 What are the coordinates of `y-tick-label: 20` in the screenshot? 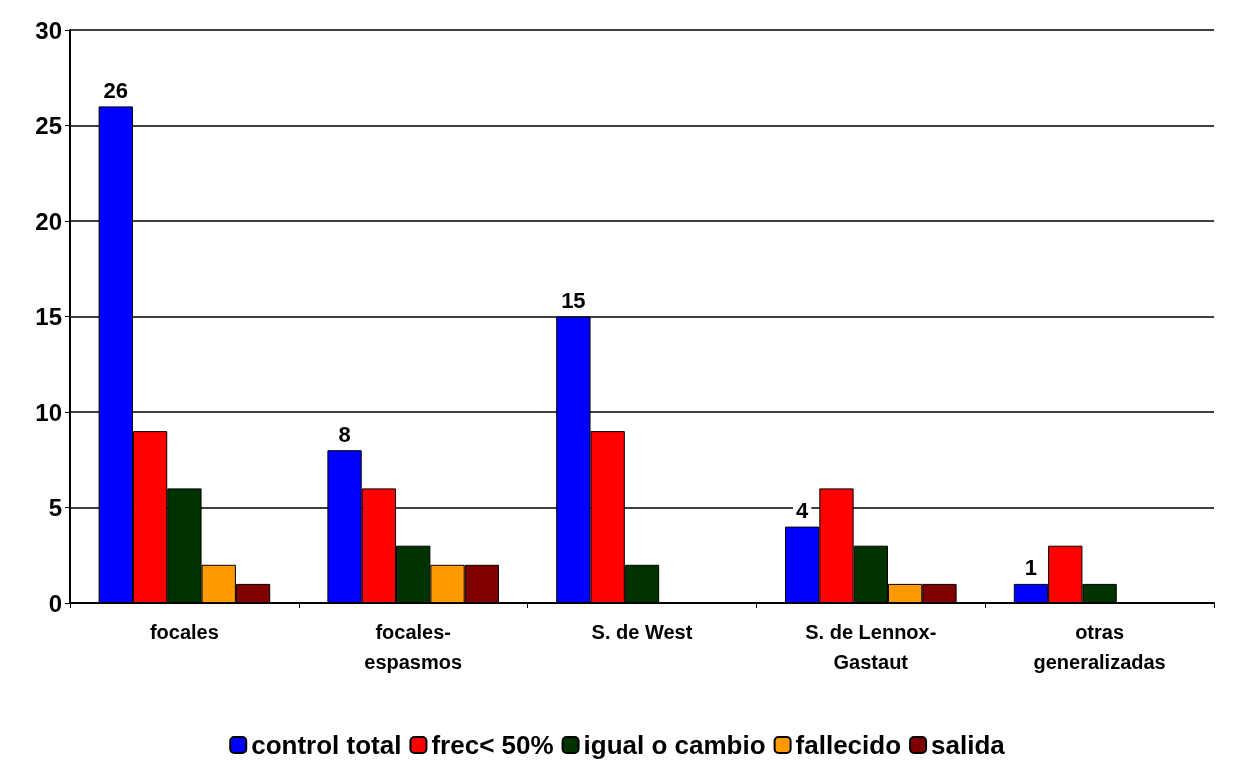 It's located at (48, 221).